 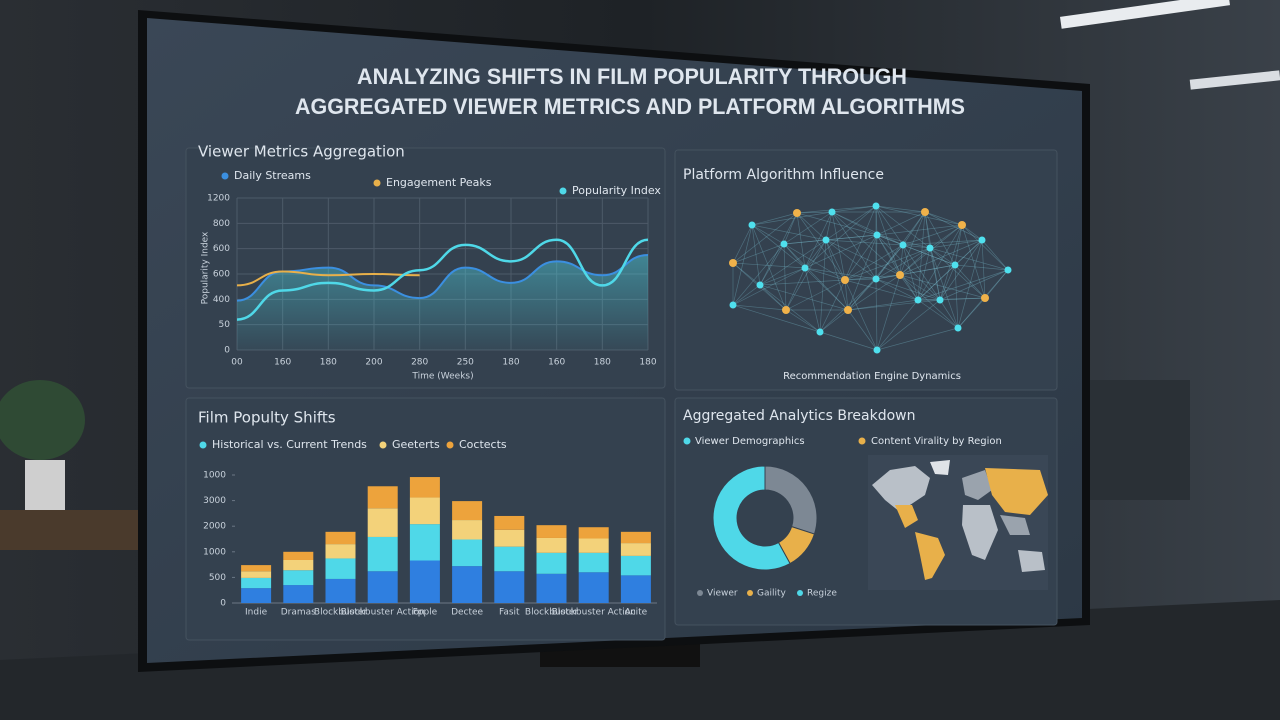 I want to click on y-tick-label: 1200, so click(x=218, y=199).